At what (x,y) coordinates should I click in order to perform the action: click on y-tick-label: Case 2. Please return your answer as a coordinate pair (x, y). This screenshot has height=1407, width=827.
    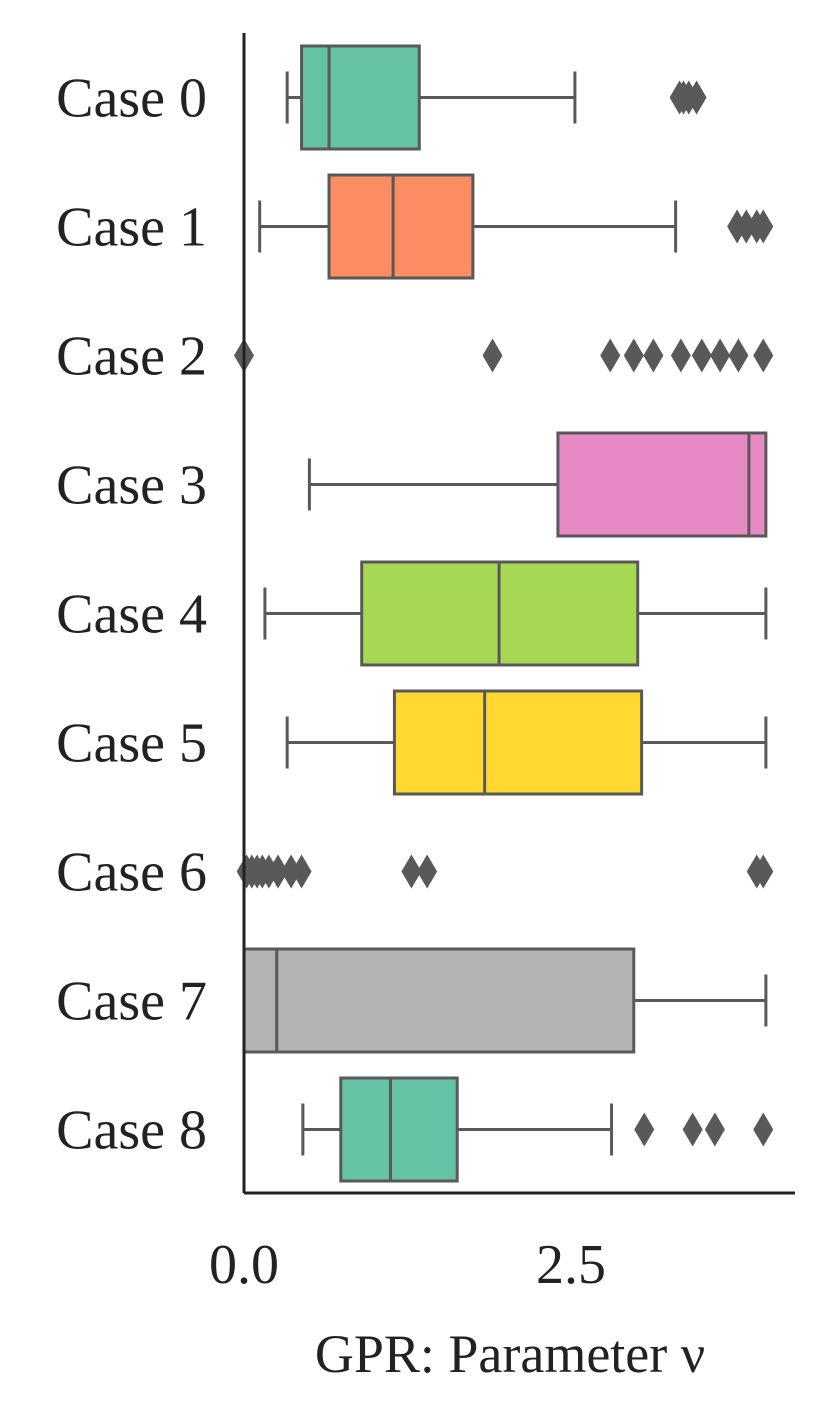
    Looking at the image, I should click on (131, 357).